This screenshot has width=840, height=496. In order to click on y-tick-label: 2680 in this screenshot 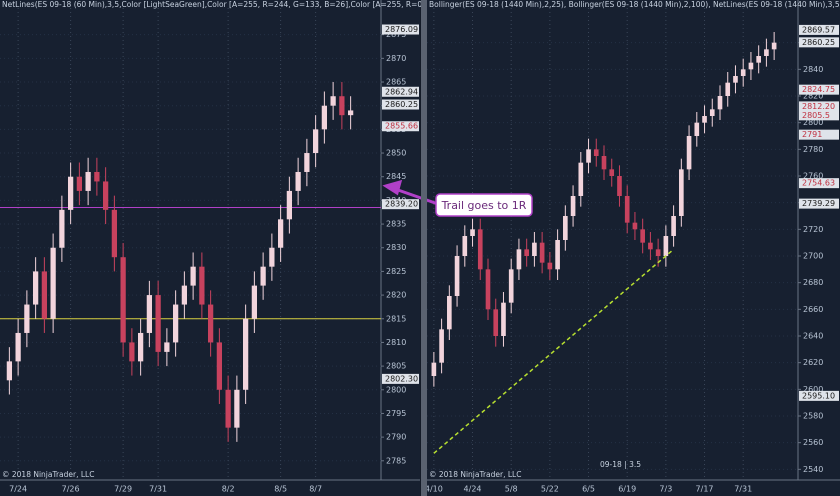, I will do `click(813, 282)`.